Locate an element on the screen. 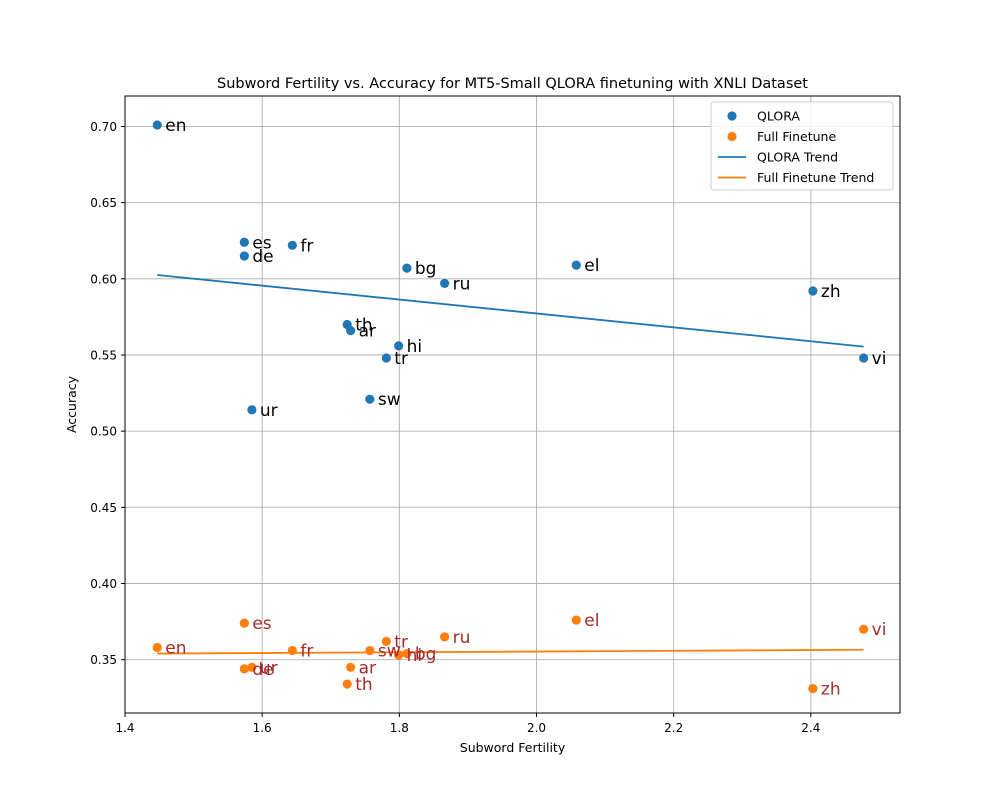  y-tick-label: 0.45 is located at coordinates (103, 508).